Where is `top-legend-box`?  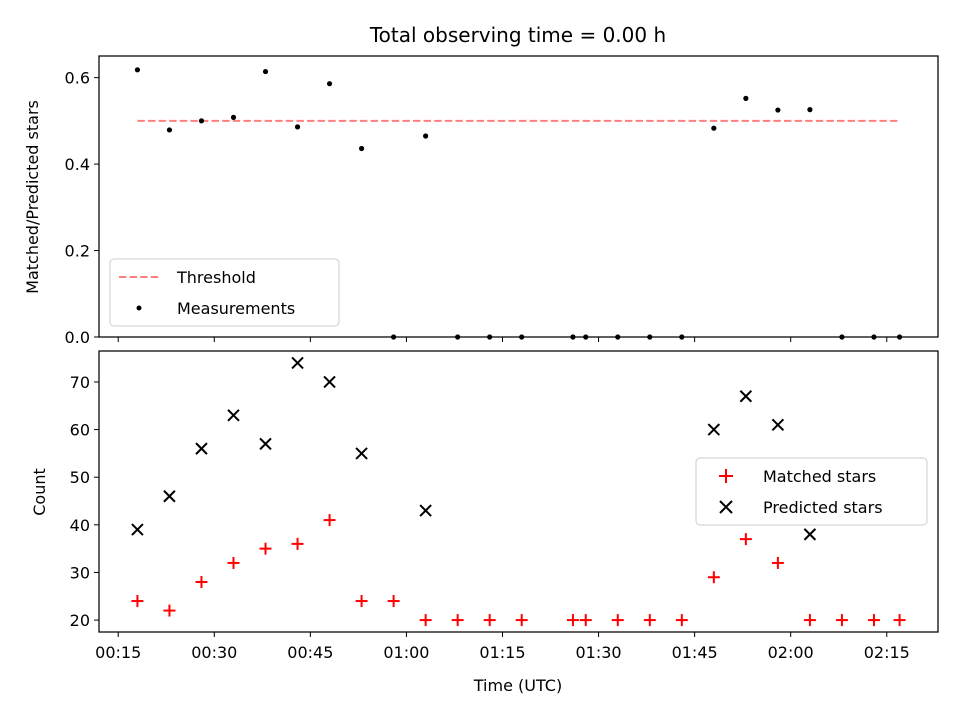
top-legend-box is located at coordinates (224, 292).